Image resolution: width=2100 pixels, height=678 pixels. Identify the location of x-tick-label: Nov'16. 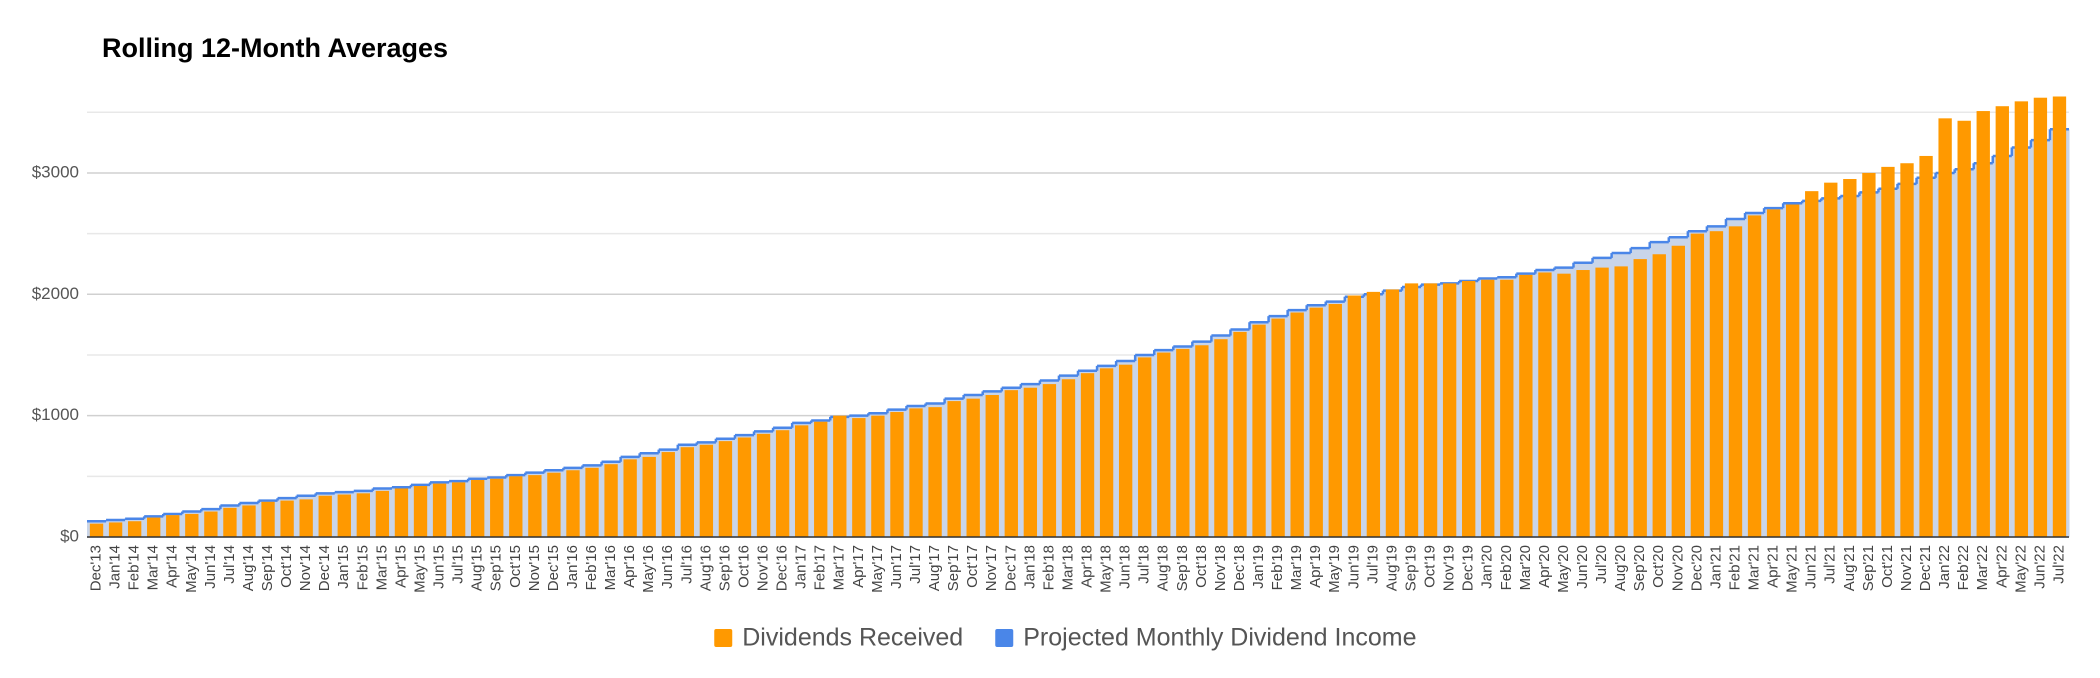
(763, 568).